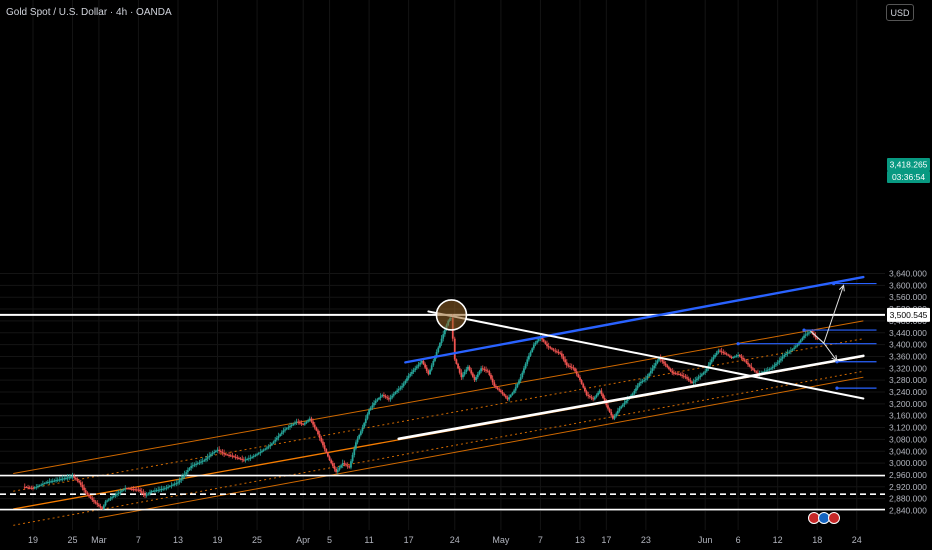  I want to click on blue-trendline, so click(634, 319).